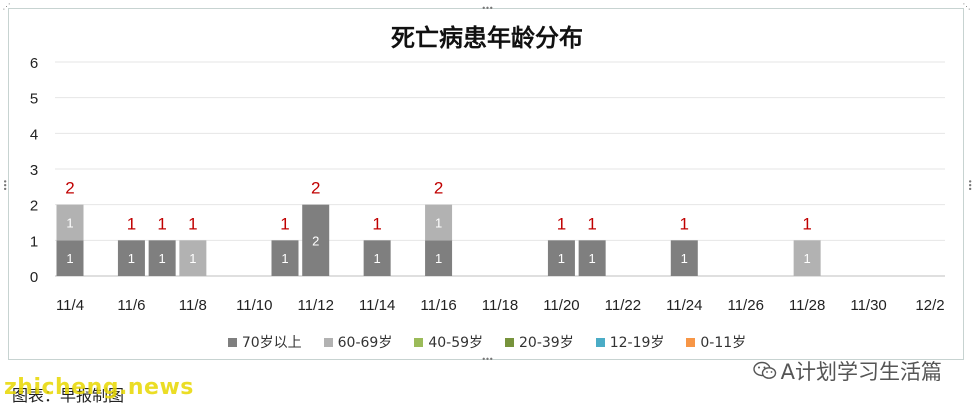  I want to click on legend-item: 70岁以上, so click(264, 342).